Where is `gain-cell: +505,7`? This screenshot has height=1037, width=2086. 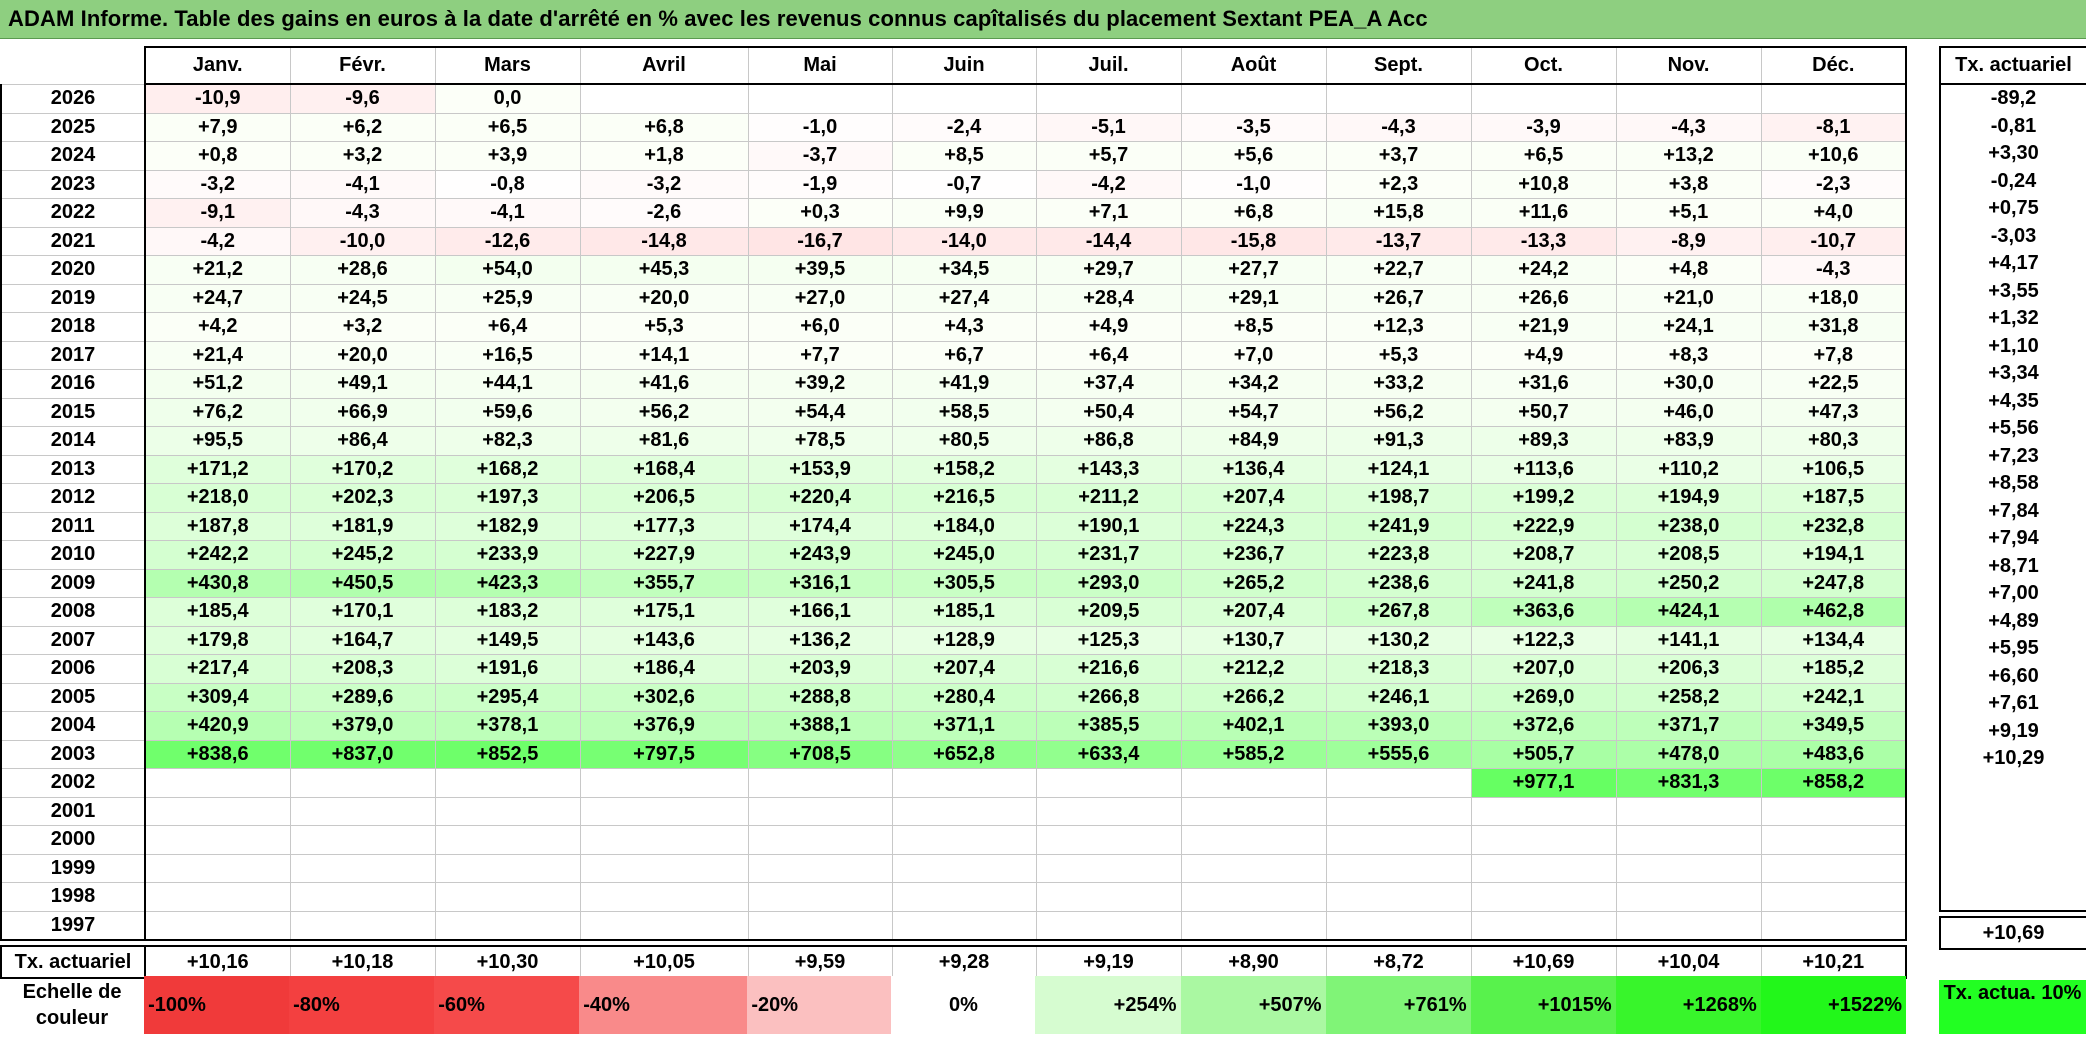
gain-cell: +505,7 is located at coordinates (1543, 754).